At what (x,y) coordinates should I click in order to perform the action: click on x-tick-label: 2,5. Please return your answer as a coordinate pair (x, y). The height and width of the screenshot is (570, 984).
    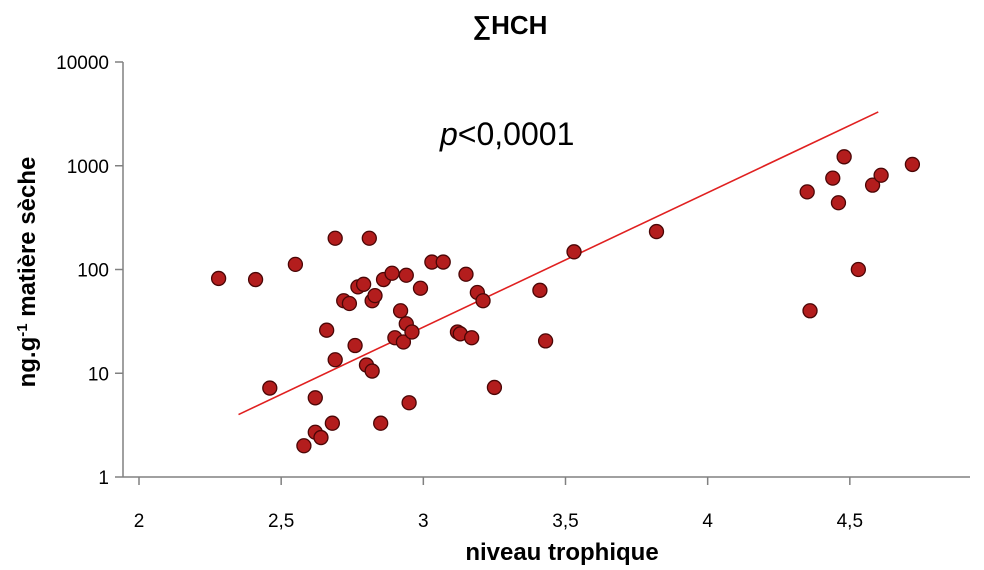
    Looking at the image, I should click on (281, 521).